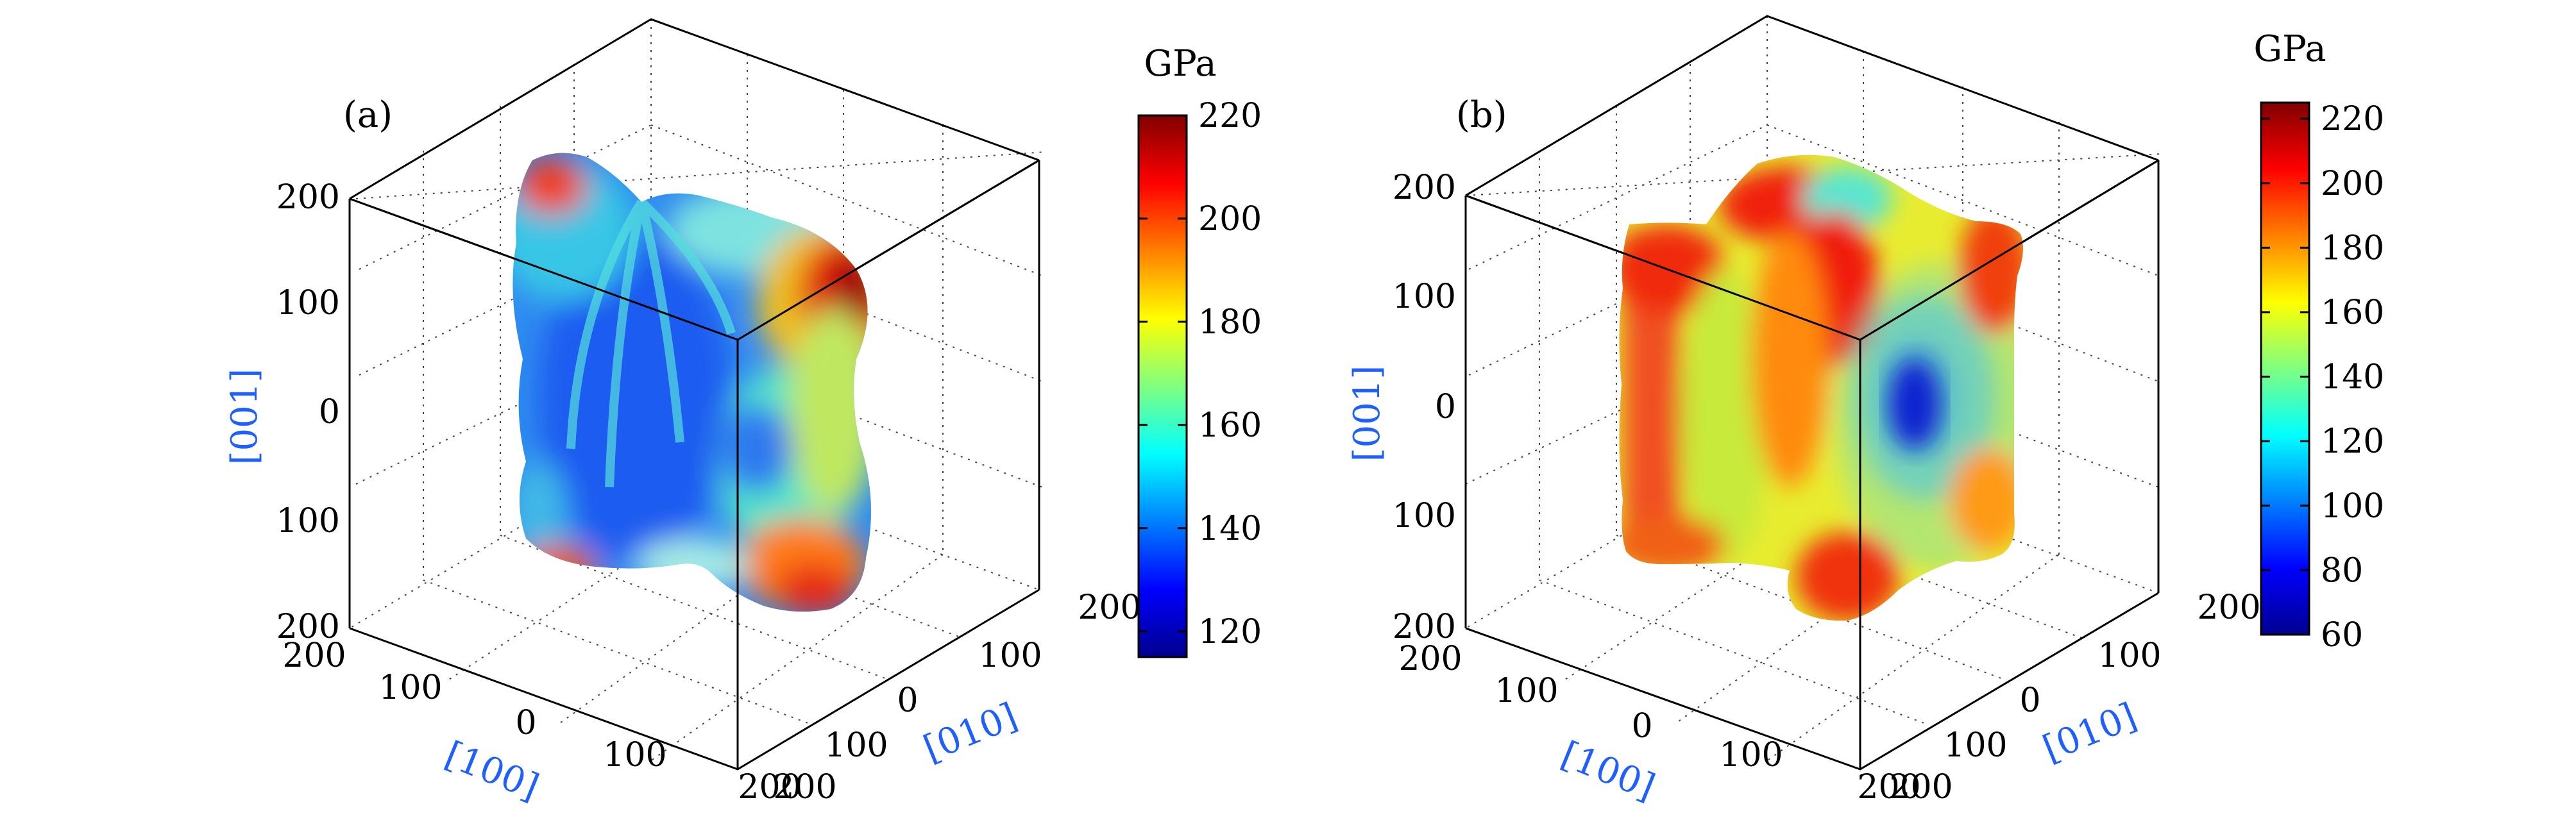 The height and width of the screenshot is (818, 2576). I want to click on panel-b-x-ticks: 200 100 0 100 200, so click(1659, 723).